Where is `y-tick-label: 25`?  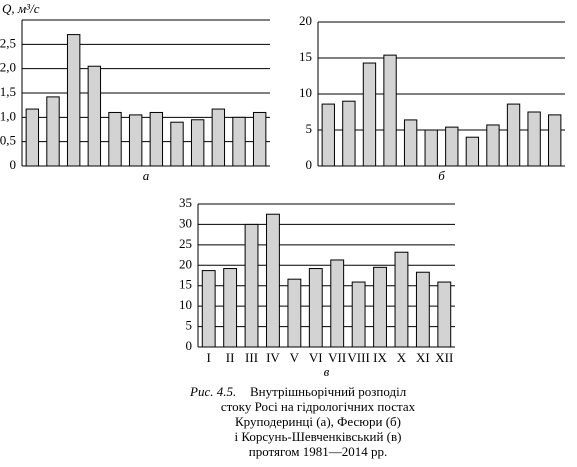
y-tick-label: 25 is located at coordinates (185, 243).